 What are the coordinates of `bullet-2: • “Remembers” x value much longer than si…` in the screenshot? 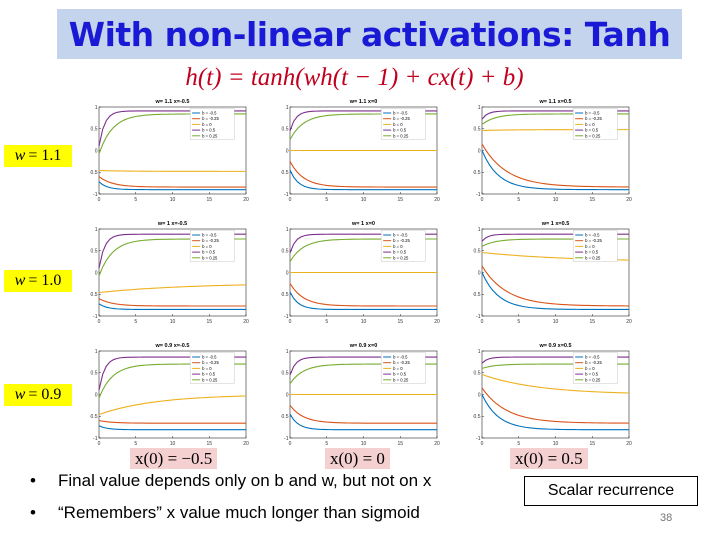 It's located at (225, 513).